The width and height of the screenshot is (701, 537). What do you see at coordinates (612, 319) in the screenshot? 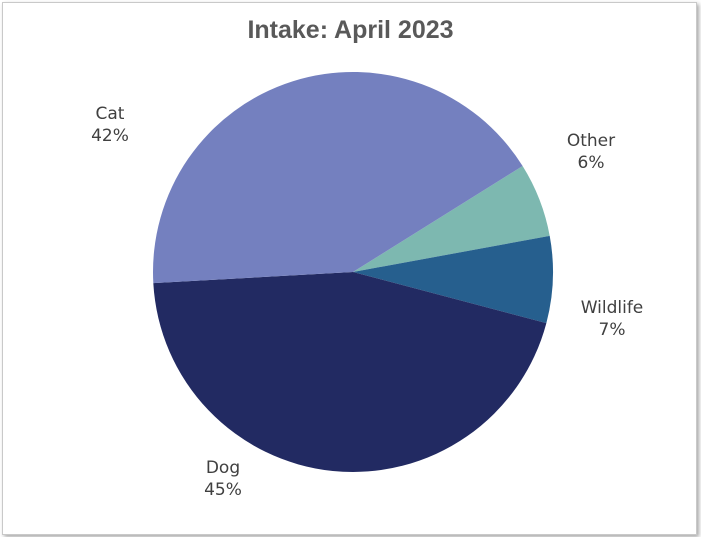
I see `slice-label-wildlife: Wildlife 7%` at bounding box center [612, 319].